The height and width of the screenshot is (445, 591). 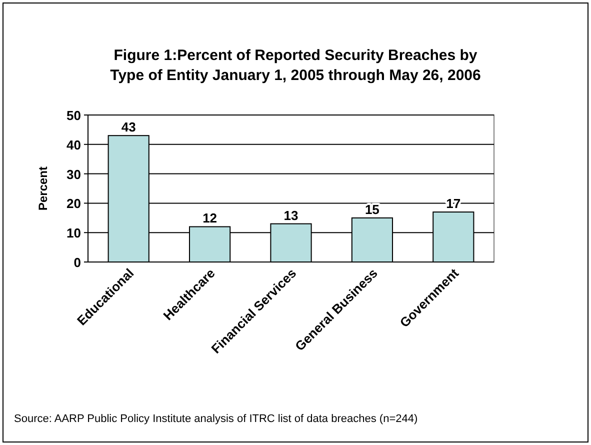 I want to click on y-tick-label: 0, so click(x=77, y=262).